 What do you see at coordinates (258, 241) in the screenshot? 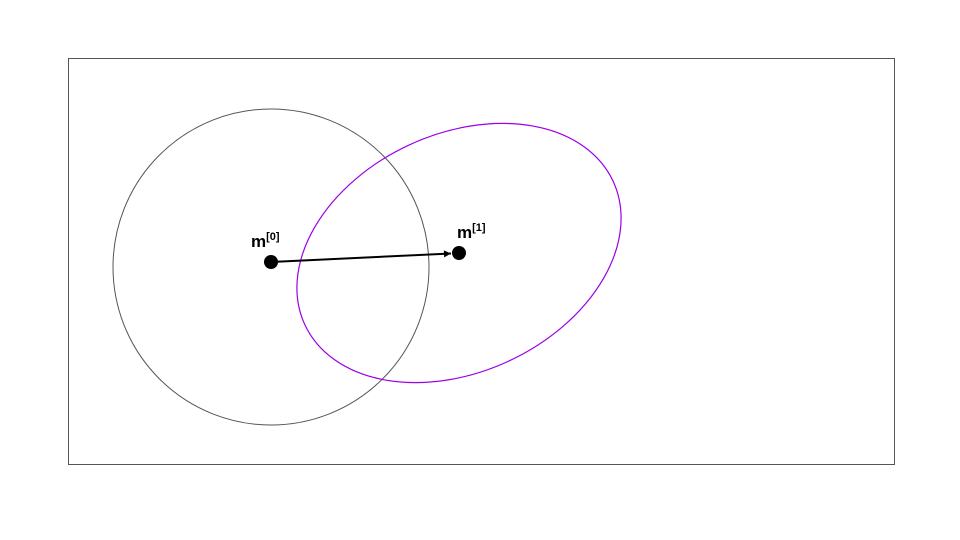
I see `label-m0-base: m` at bounding box center [258, 241].